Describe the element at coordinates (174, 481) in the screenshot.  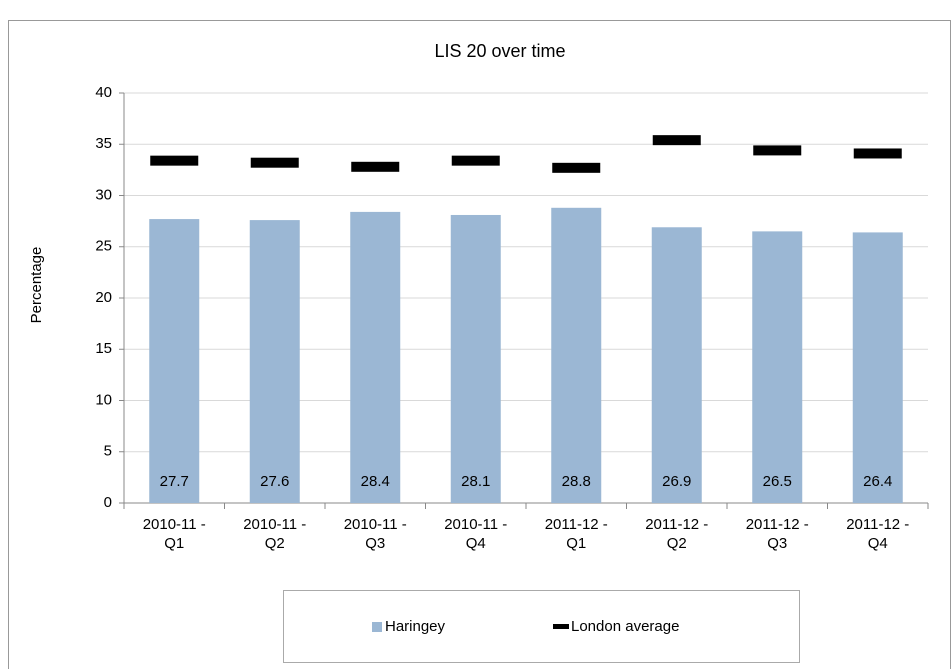
I see `data-label: 27.7` at that location.